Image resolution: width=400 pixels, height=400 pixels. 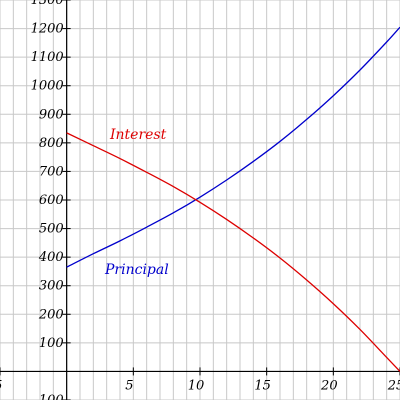 What do you see at coordinates (51, 257) in the screenshot?
I see `y-tick-label: 400` at bounding box center [51, 257].